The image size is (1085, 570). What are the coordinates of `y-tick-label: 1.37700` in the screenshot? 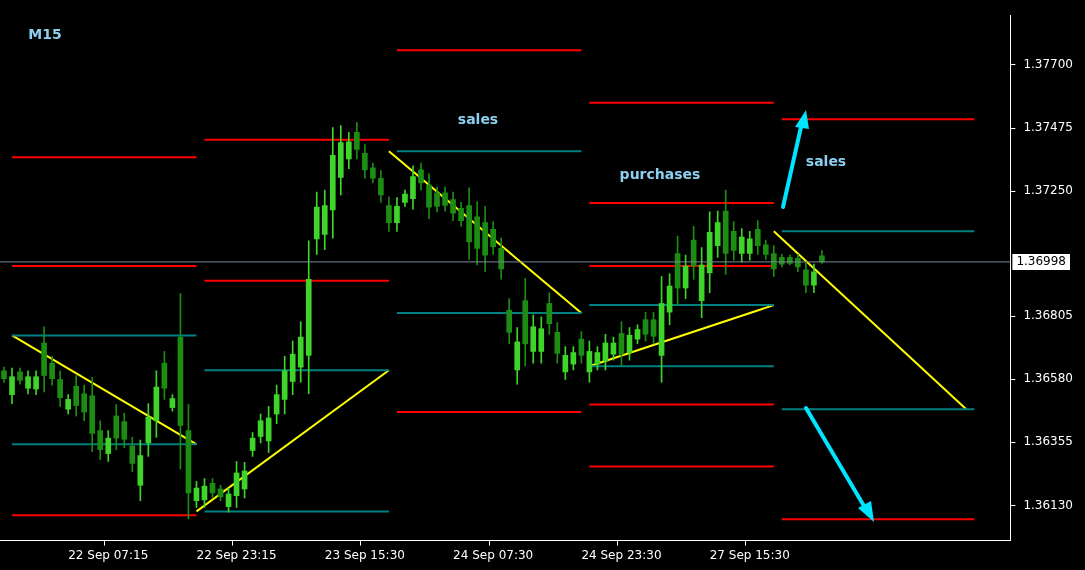 It's located at (1048, 64).